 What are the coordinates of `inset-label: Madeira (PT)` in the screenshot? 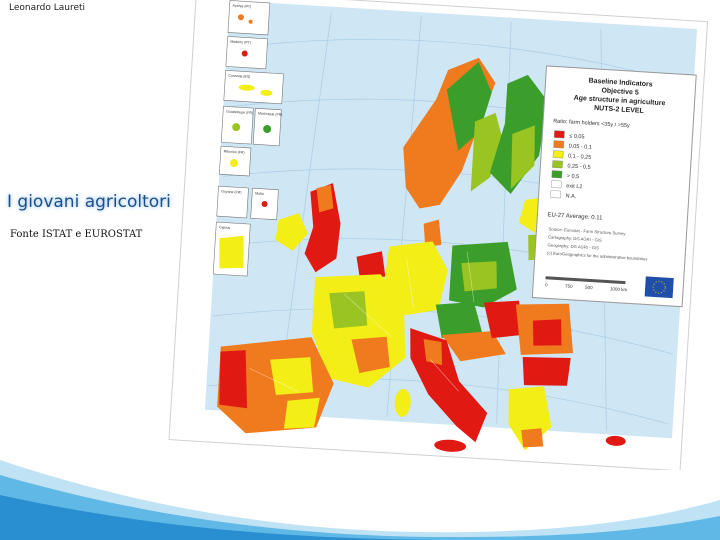 It's located at (240, 42).